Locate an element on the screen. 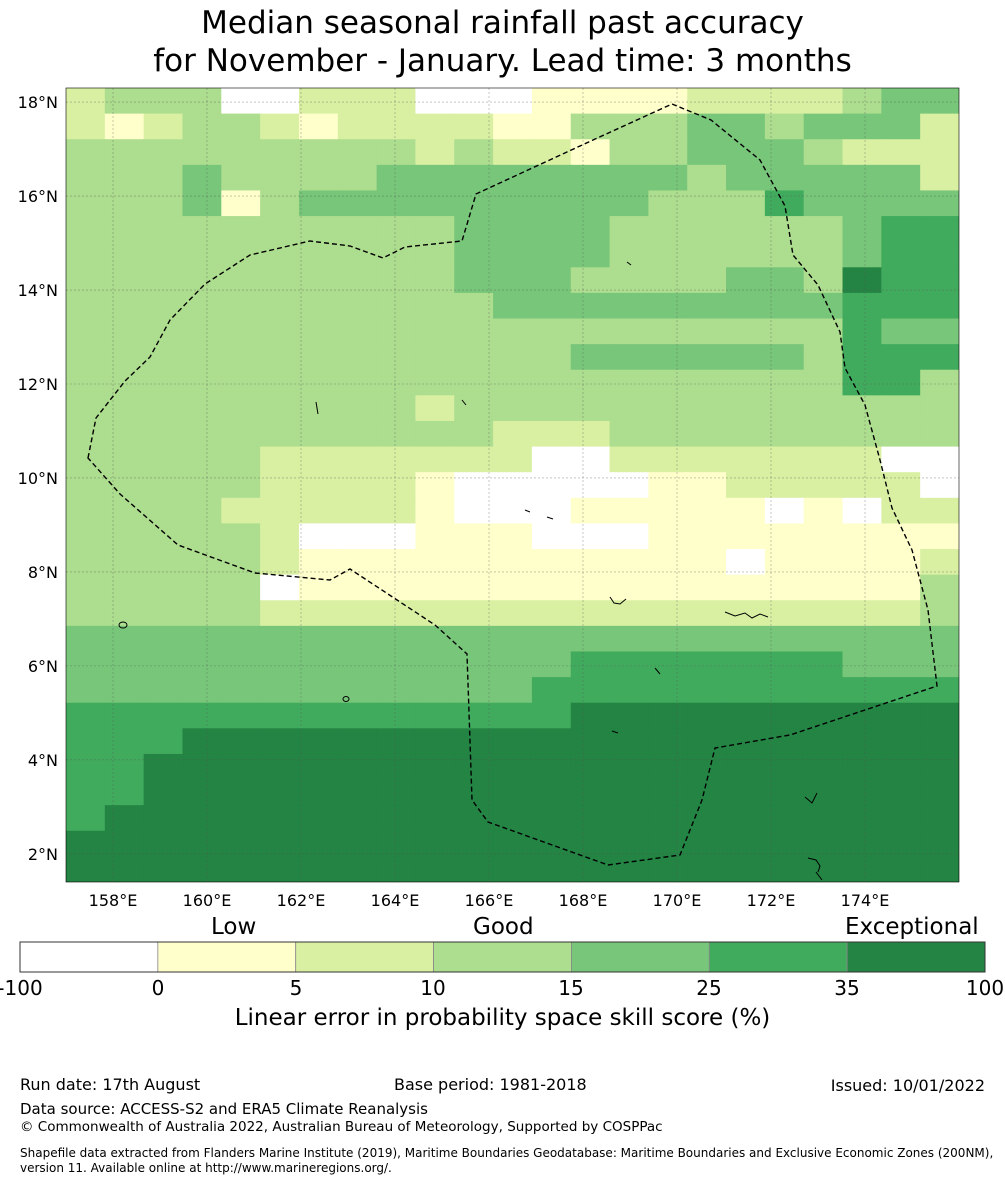 The width and height of the screenshot is (1005, 1185). latitude-label: 4°N is located at coordinates (43, 760).